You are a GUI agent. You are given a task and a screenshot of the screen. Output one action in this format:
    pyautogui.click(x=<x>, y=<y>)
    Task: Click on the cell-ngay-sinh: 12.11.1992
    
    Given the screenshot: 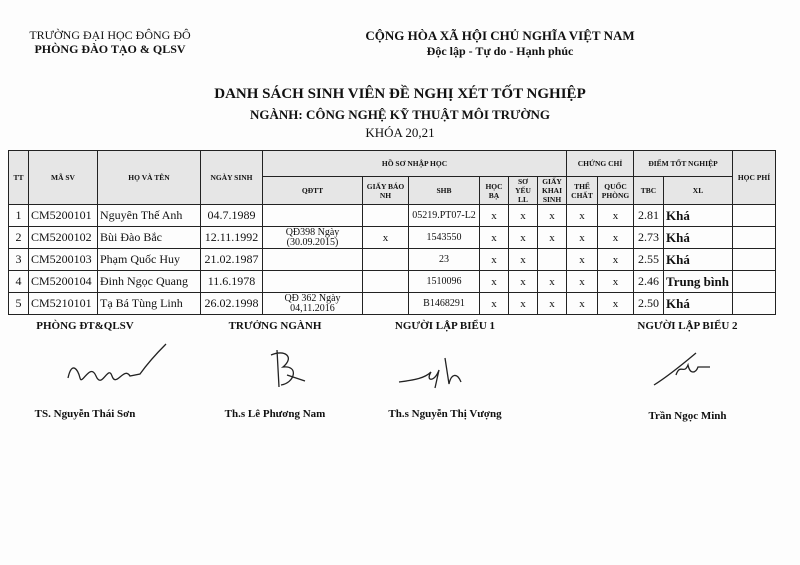 What is the action you would take?
    pyautogui.click(x=231, y=237)
    